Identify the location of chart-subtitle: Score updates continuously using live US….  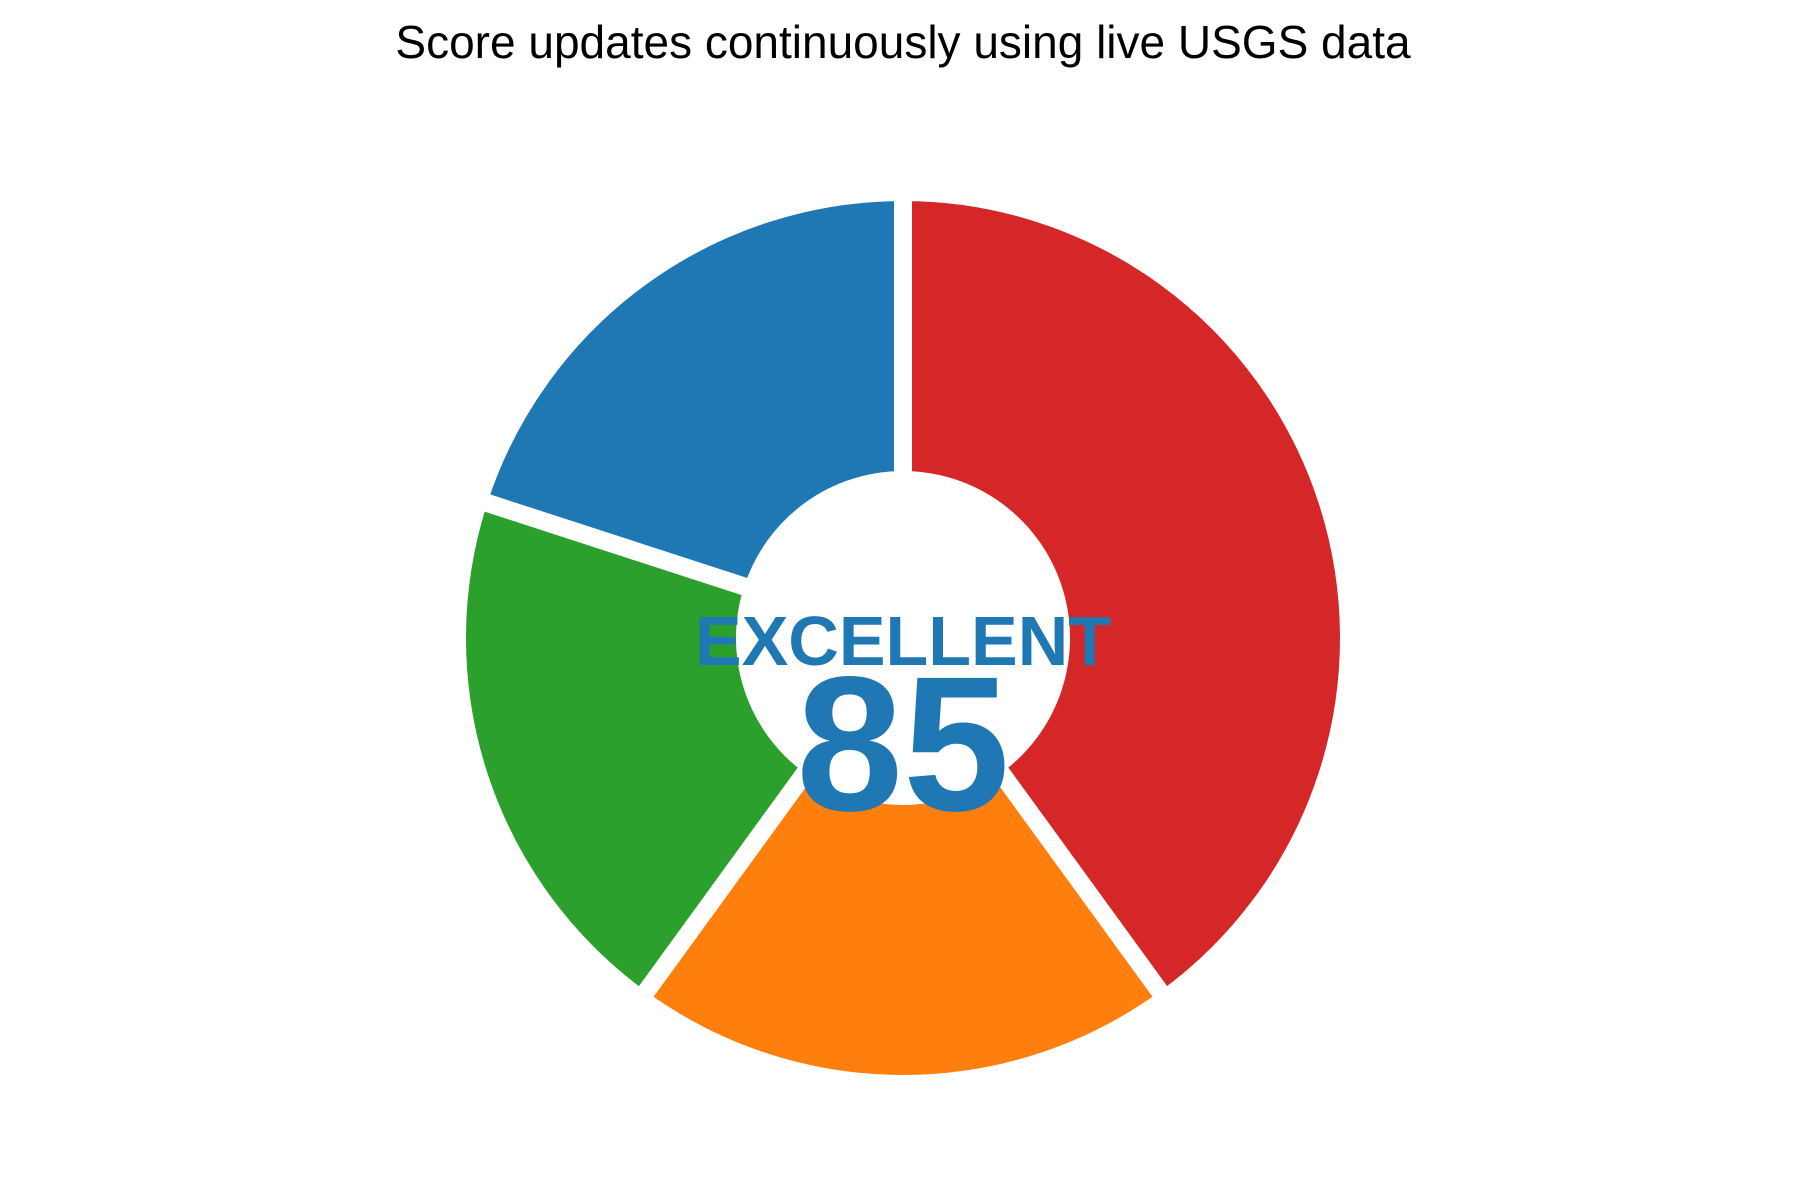
(903, 42).